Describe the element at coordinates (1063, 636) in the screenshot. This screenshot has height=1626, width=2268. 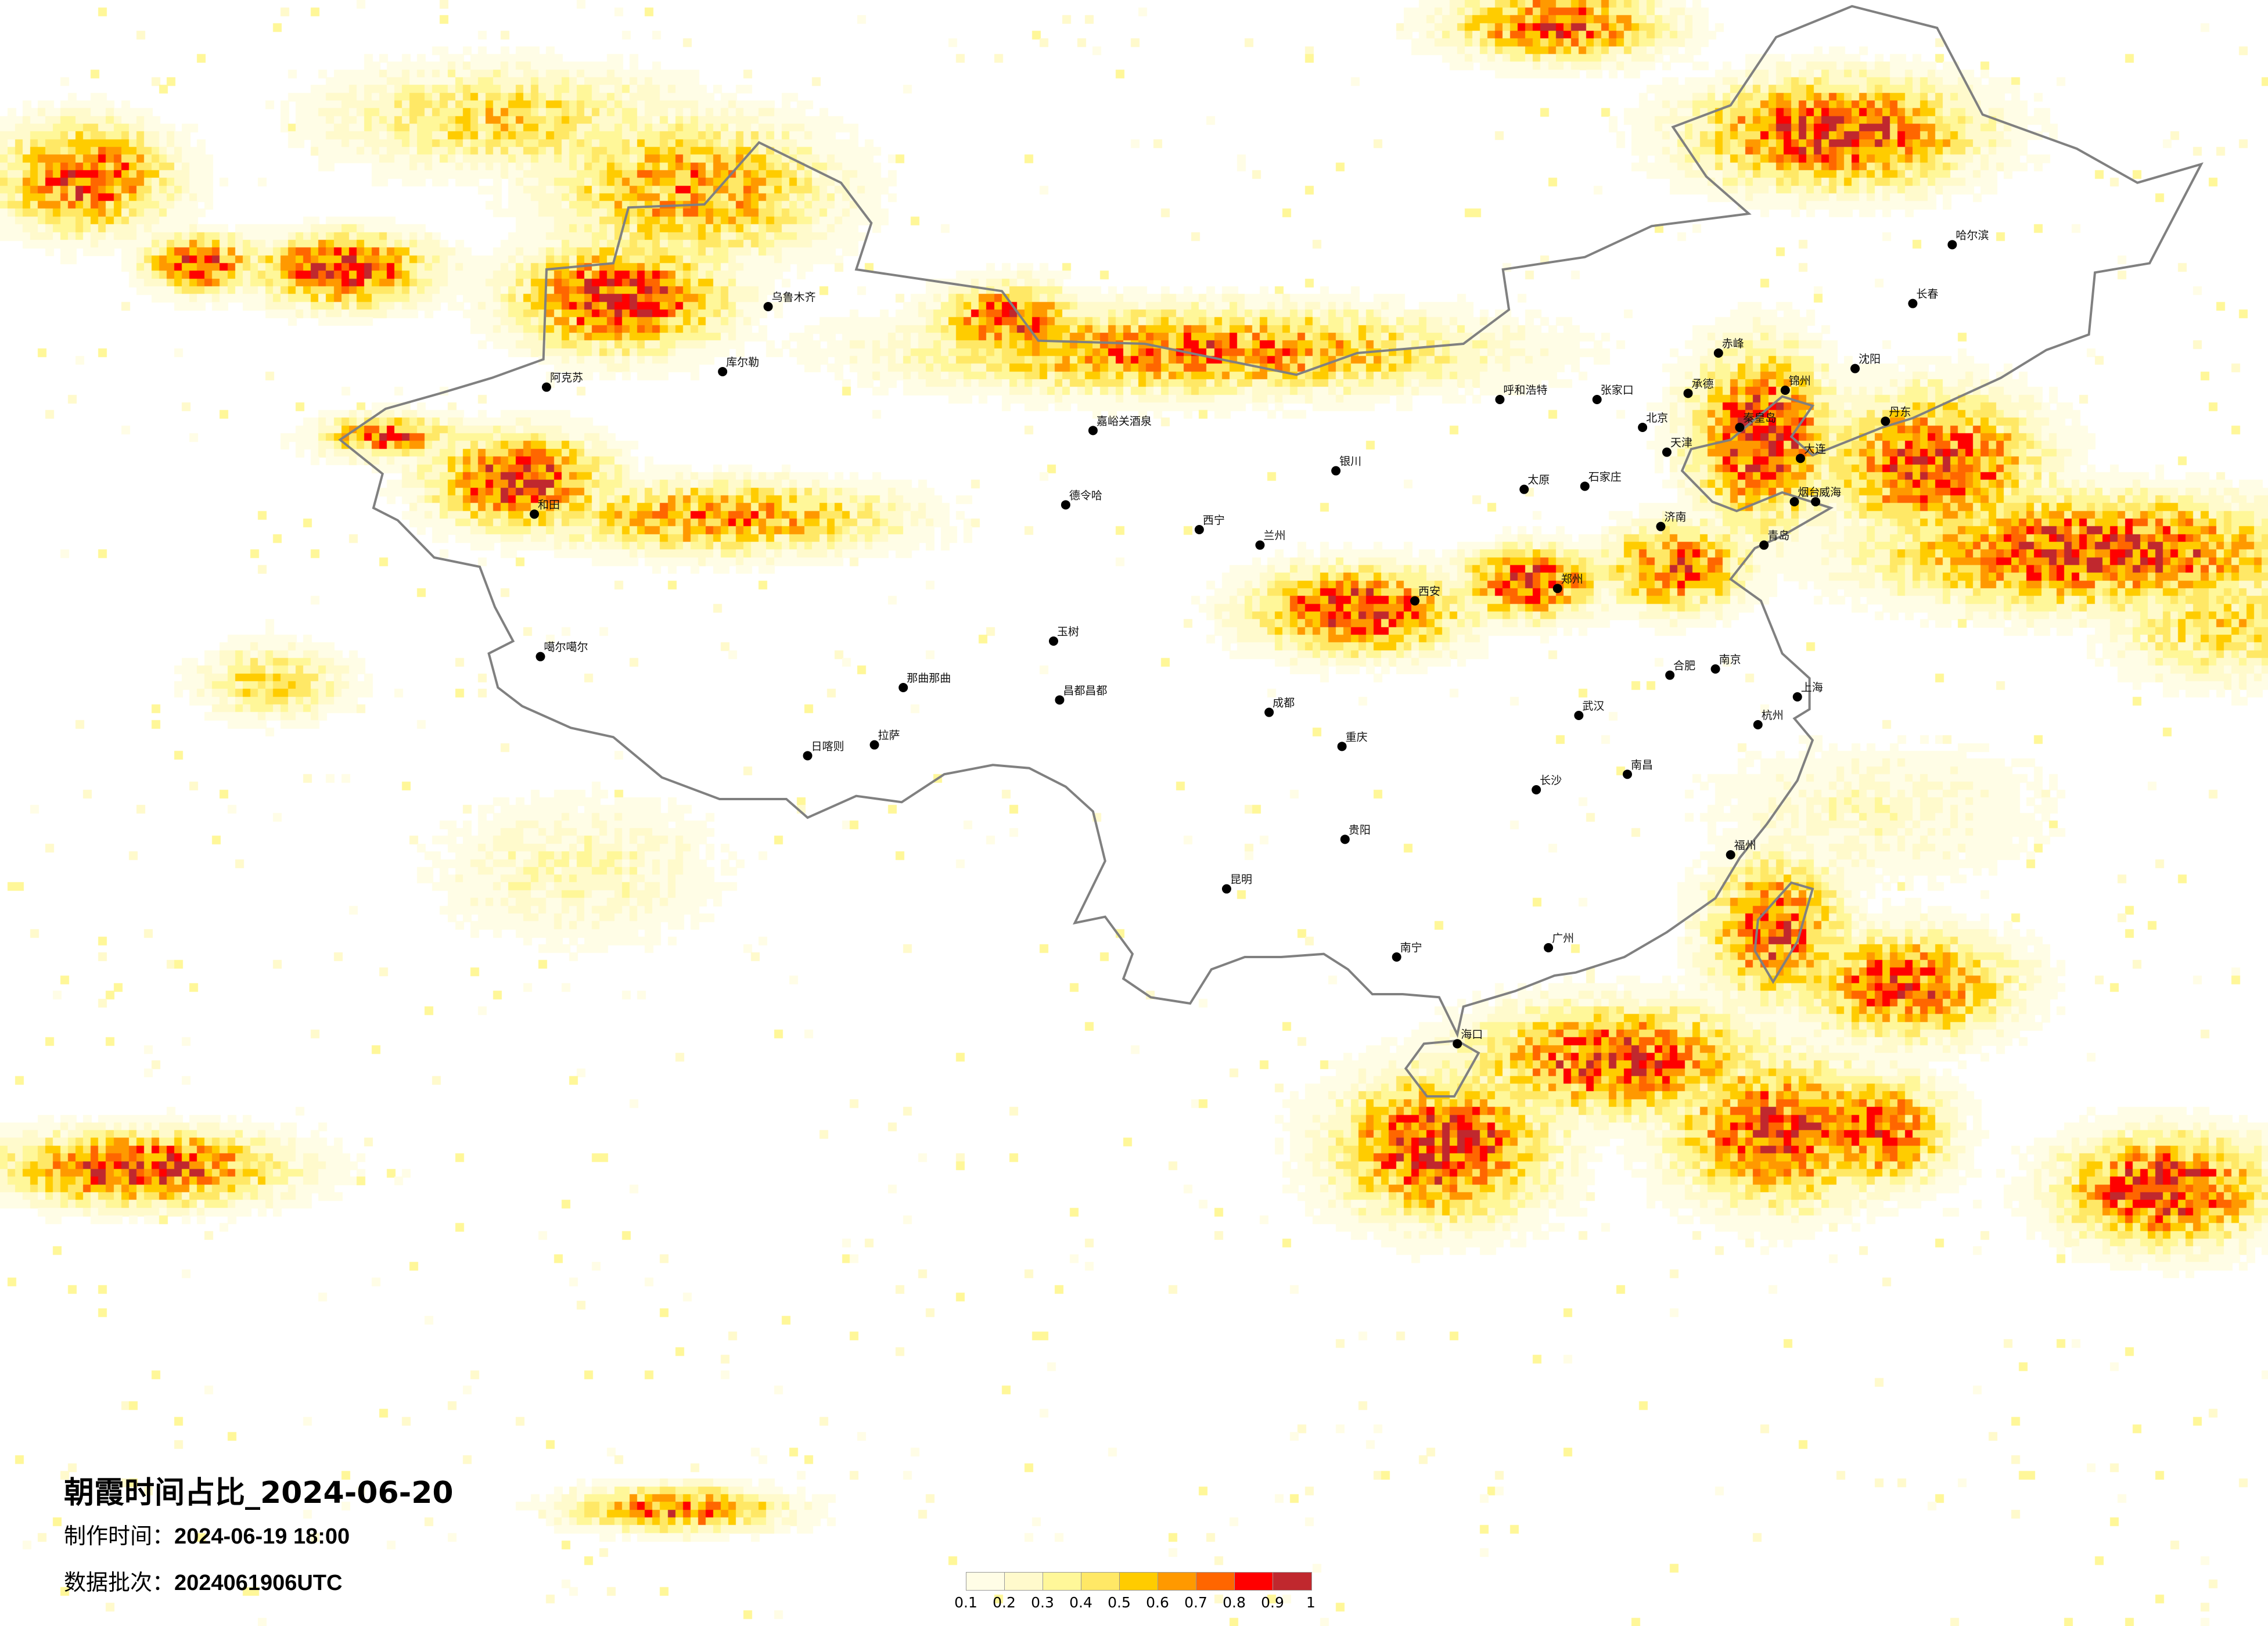
I see `city-marker: 玉树` at that location.